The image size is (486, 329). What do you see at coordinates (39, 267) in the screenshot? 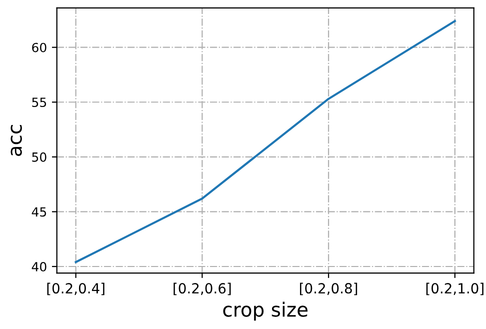
I see `y-tick-label: 40` at bounding box center [39, 267].